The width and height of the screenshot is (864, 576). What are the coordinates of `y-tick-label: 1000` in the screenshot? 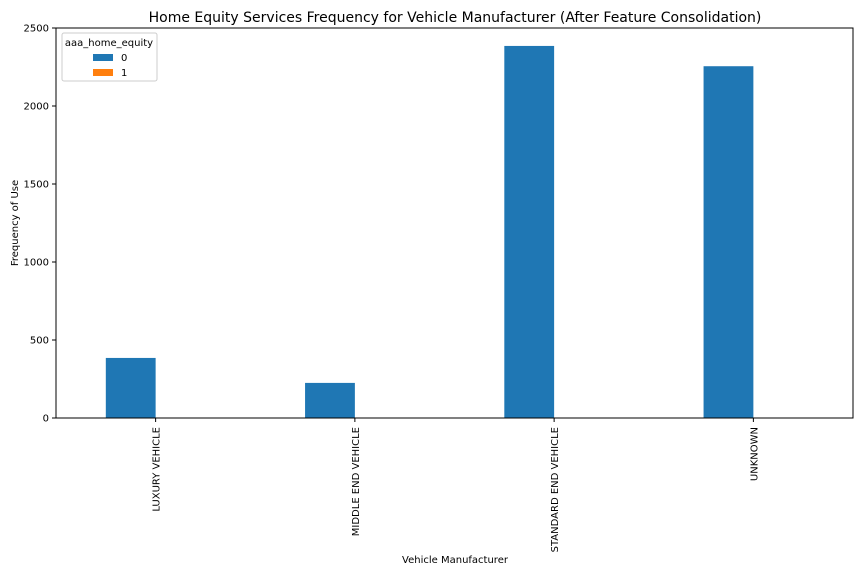 It's located at (36, 263).